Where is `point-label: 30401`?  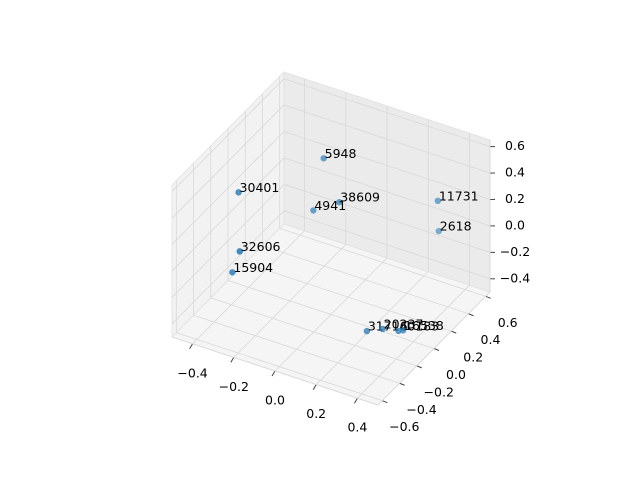
point-label: 30401 is located at coordinates (260, 187).